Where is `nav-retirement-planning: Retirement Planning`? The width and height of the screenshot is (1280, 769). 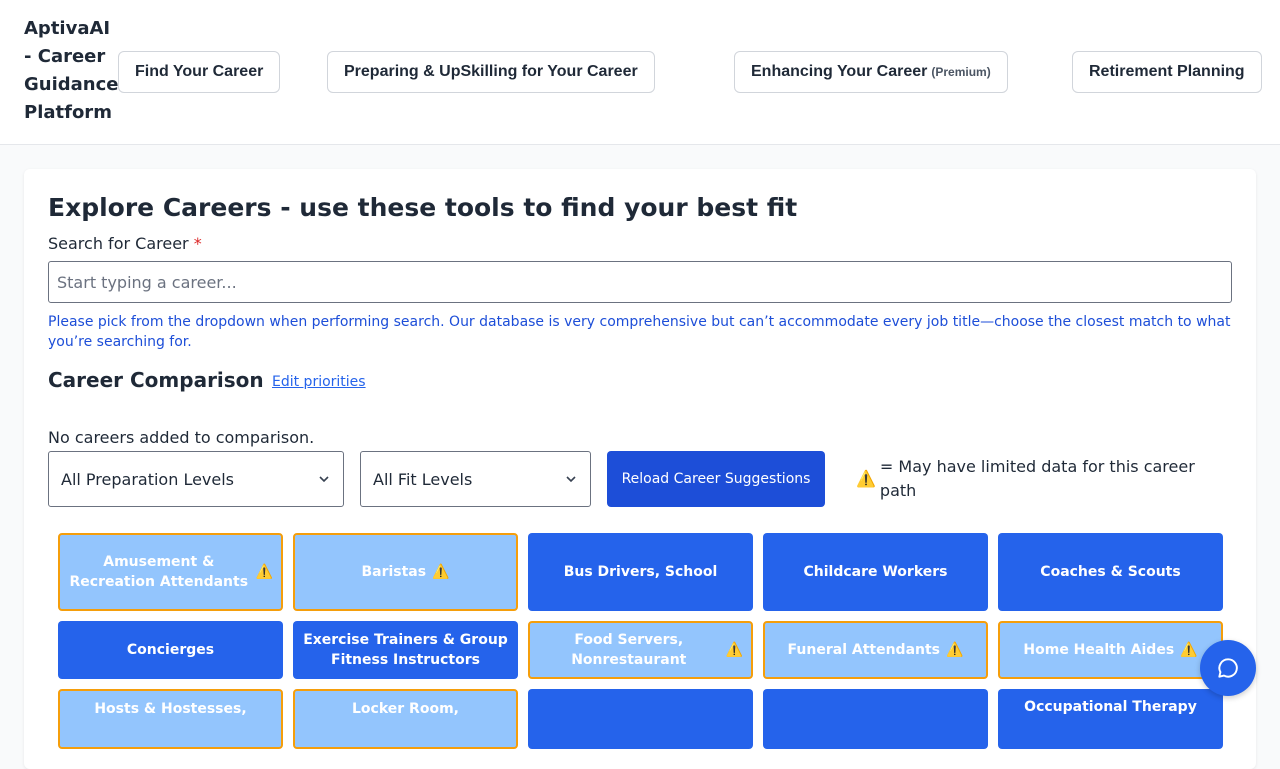
nav-retirement-planning: Retirement Planning is located at coordinates (1167, 72).